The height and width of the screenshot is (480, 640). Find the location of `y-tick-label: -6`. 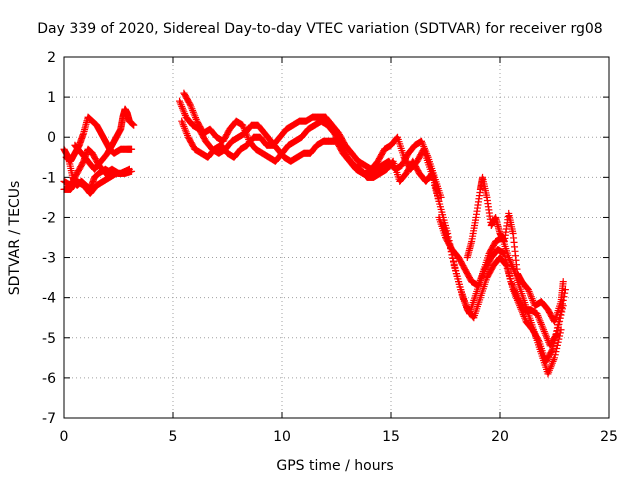

y-tick-label: -6 is located at coordinates (49, 379).